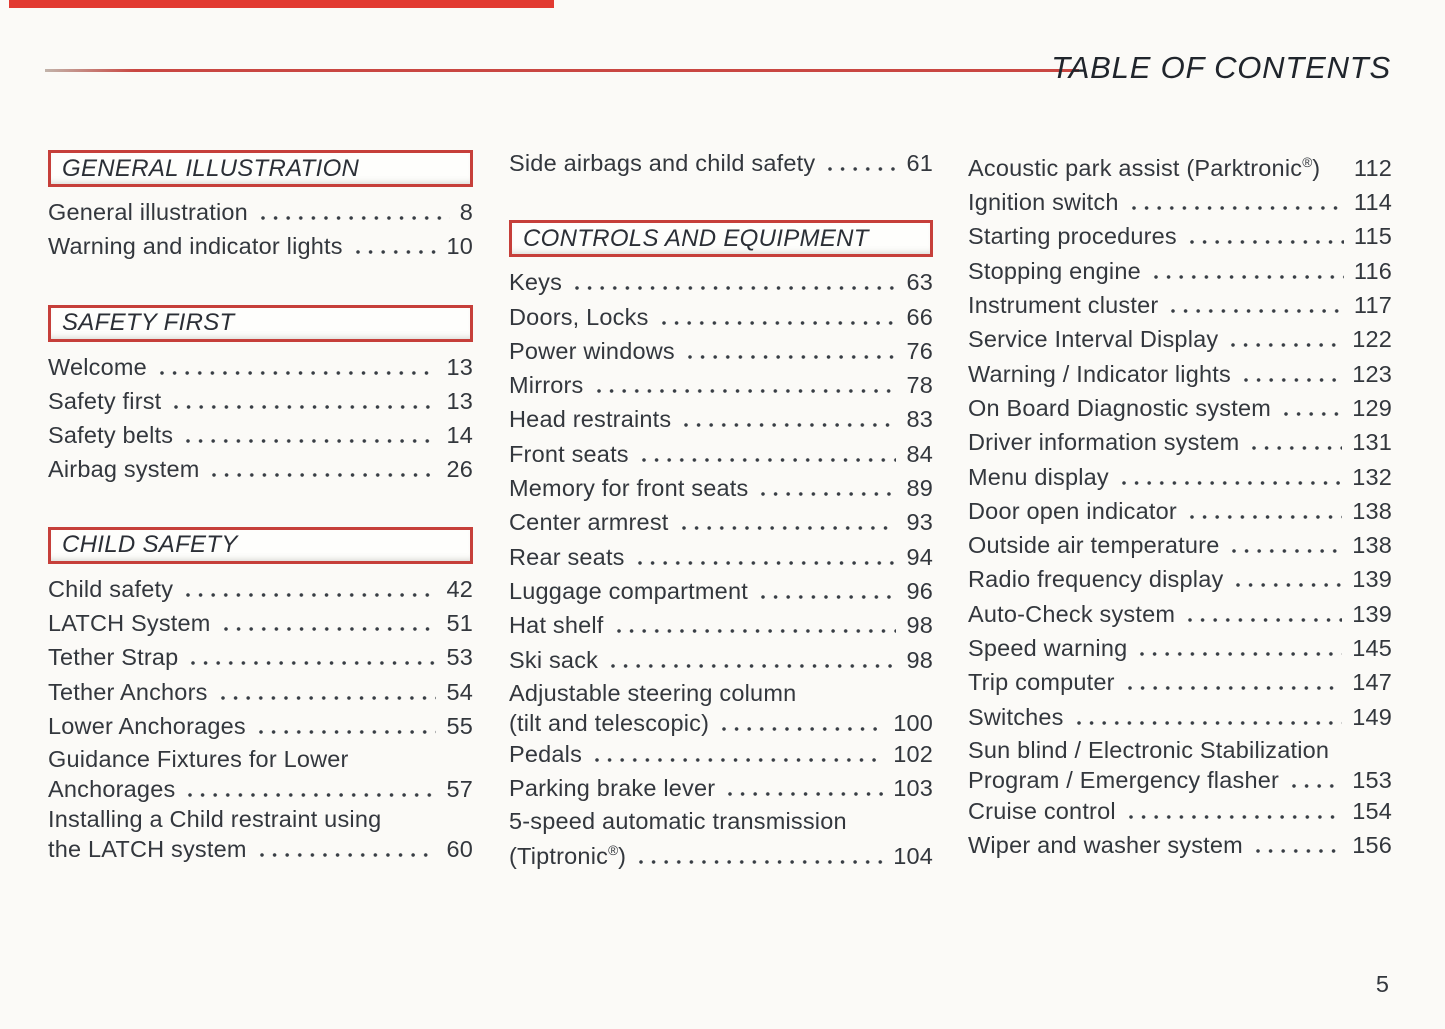  What do you see at coordinates (1105, 845) in the screenshot?
I see `entry-label: Wiper and washer system` at bounding box center [1105, 845].